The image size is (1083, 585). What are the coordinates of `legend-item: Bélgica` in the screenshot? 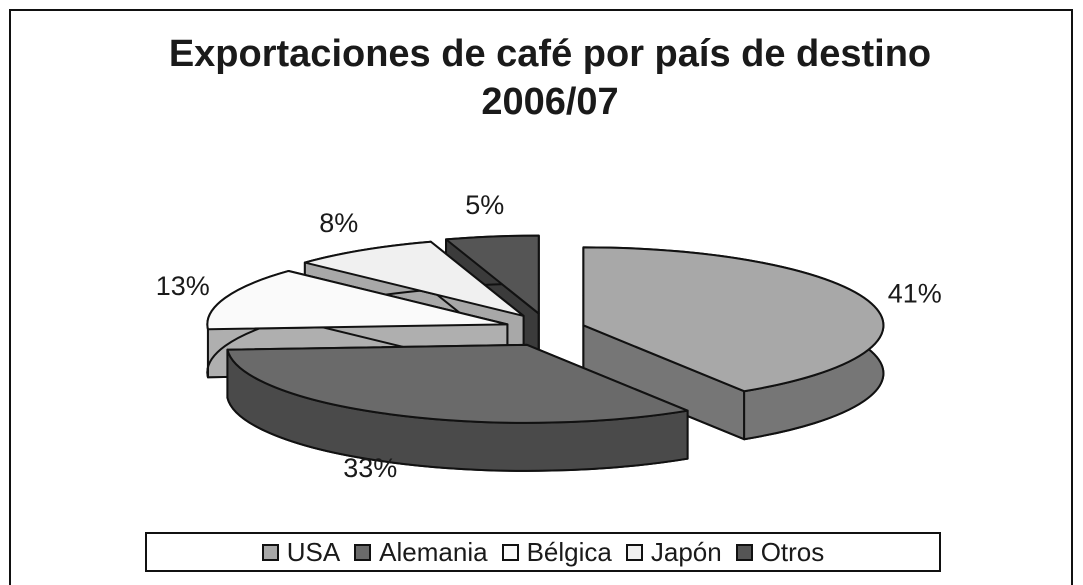 It's located at (556, 552).